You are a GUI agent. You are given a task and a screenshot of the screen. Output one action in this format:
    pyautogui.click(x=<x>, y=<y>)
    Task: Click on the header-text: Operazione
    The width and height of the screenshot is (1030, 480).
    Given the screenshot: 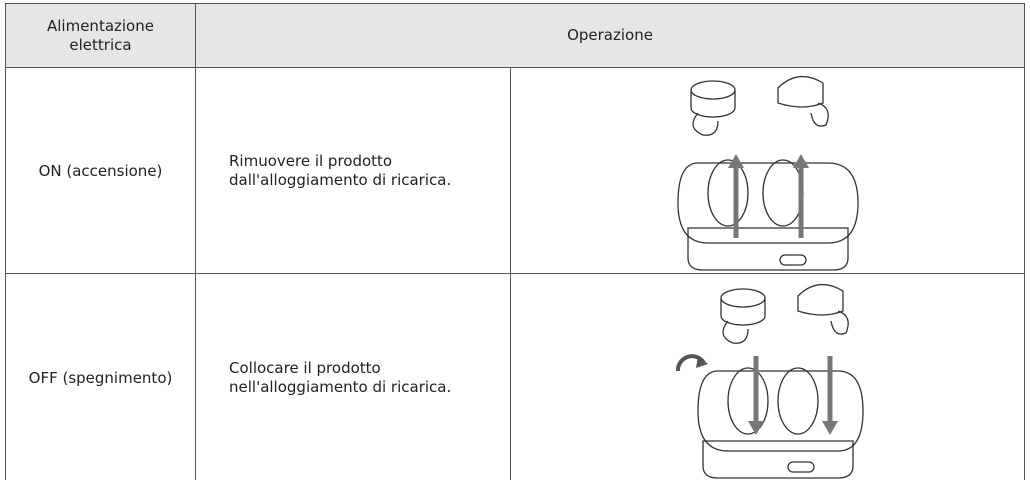 What is the action you would take?
    pyautogui.click(x=610, y=35)
    